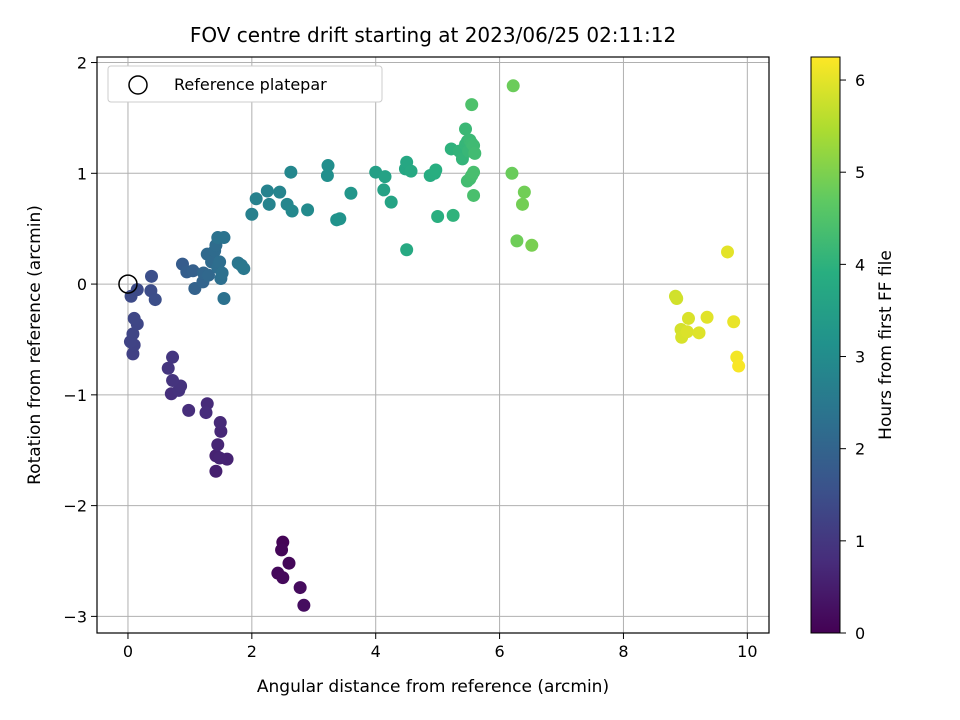 This screenshot has height=720, width=960. Describe the element at coordinates (499, 651) in the screenshot. I see `x-tick-label: 6` at that location.